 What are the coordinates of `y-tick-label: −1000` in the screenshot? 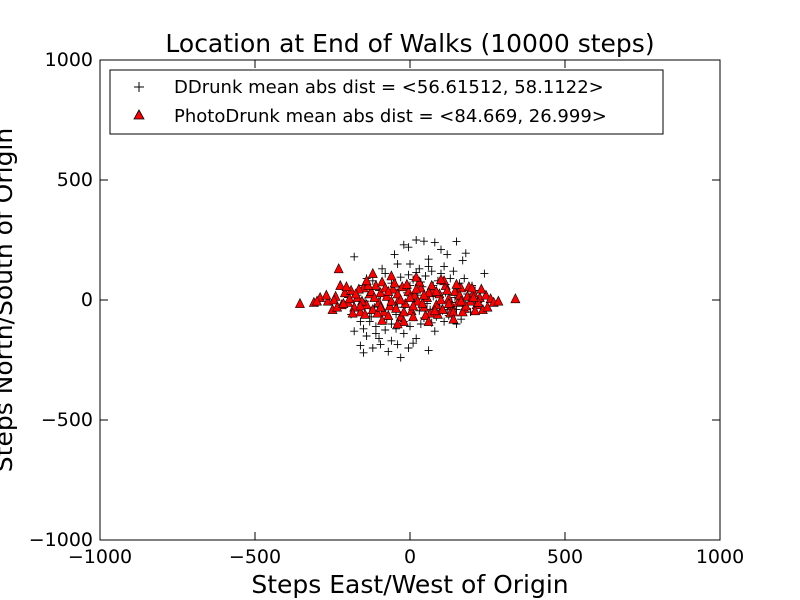 It's located at (61, 540).